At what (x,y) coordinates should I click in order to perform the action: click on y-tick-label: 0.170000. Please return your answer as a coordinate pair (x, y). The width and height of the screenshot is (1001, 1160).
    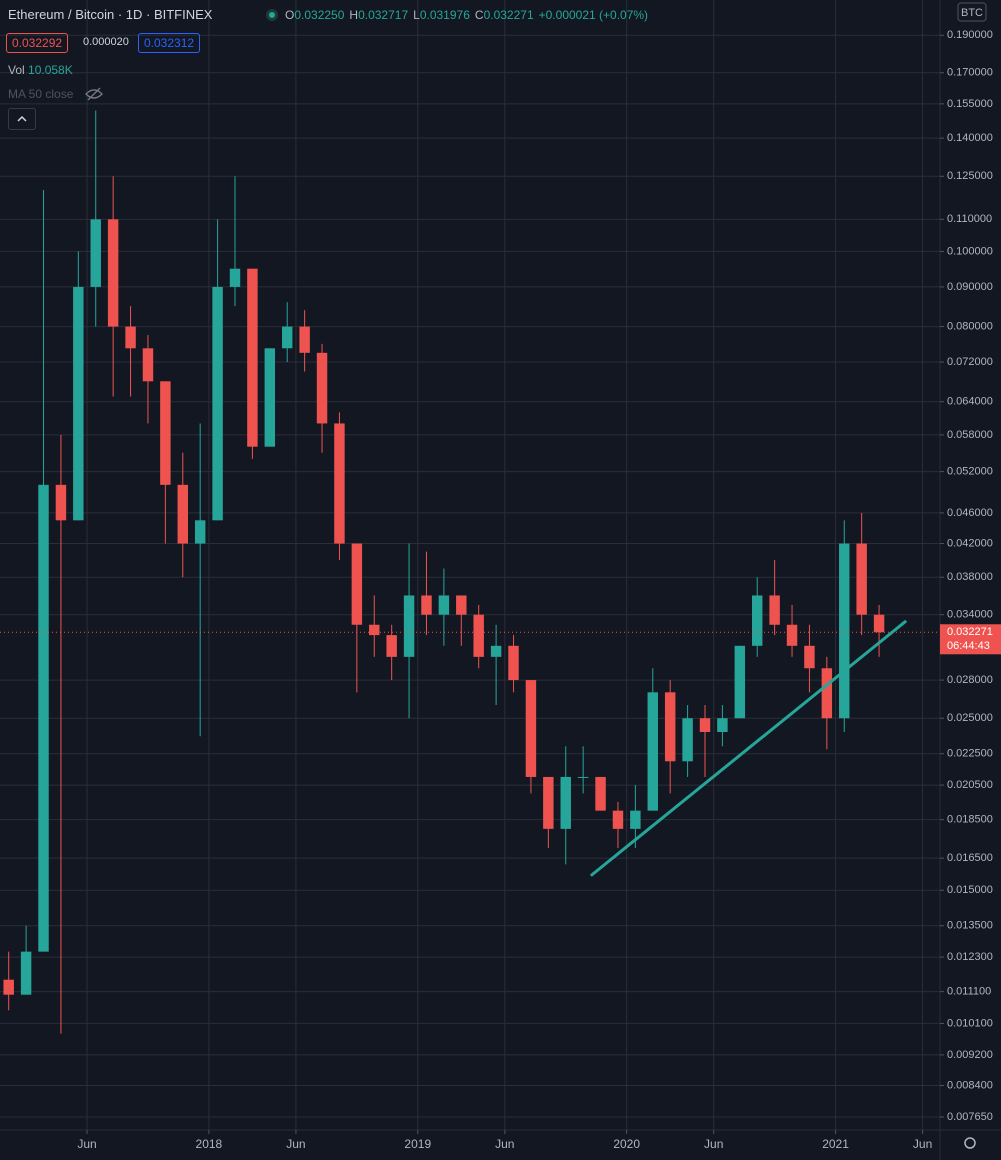
    Looking at the image, I should click on (970, 73).